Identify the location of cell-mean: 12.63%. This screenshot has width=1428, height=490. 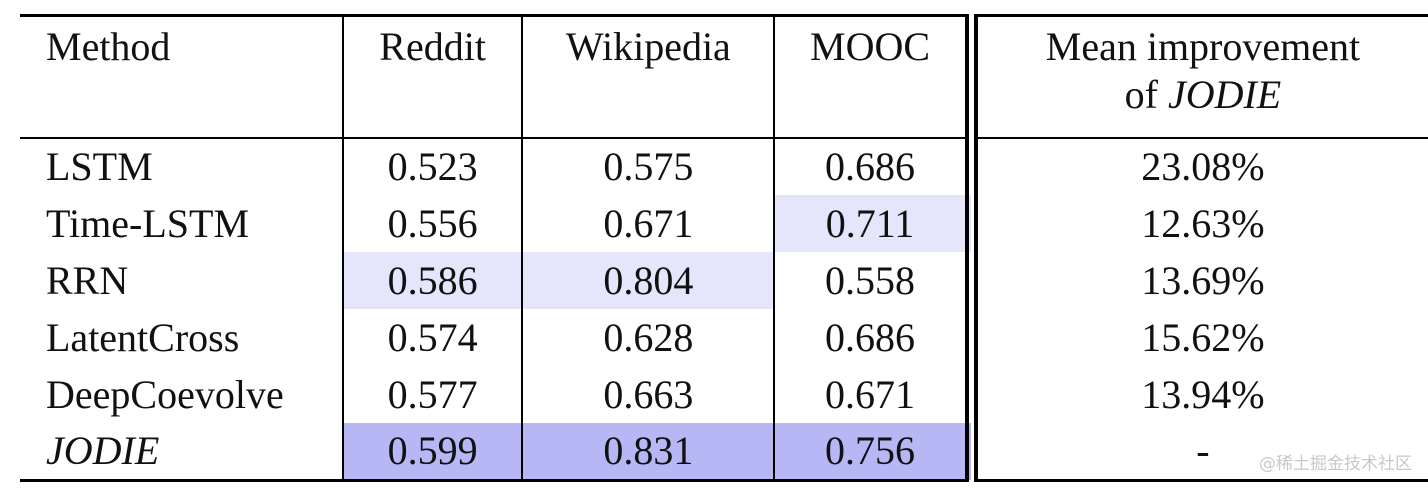
(1196, 223).